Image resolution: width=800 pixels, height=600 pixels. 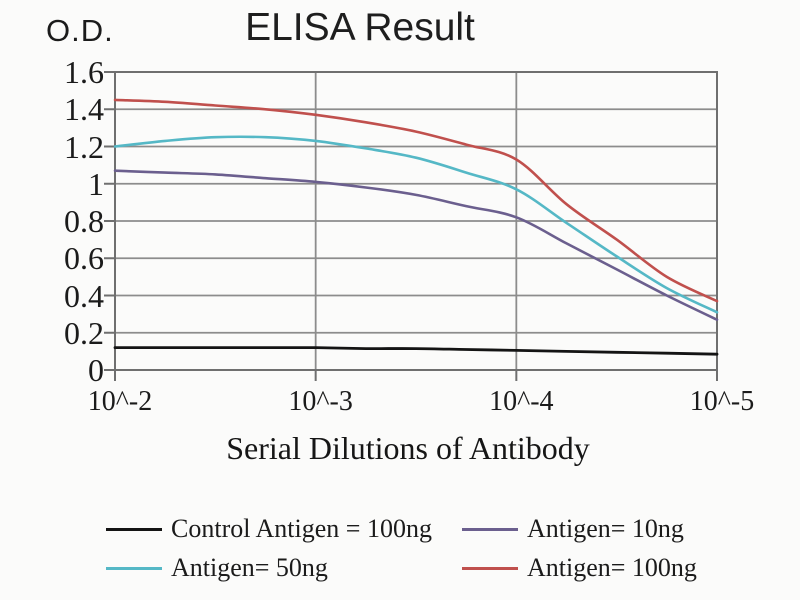 I want to click on legend-item: Antigen= 50ng, so click(x=284, y=568).